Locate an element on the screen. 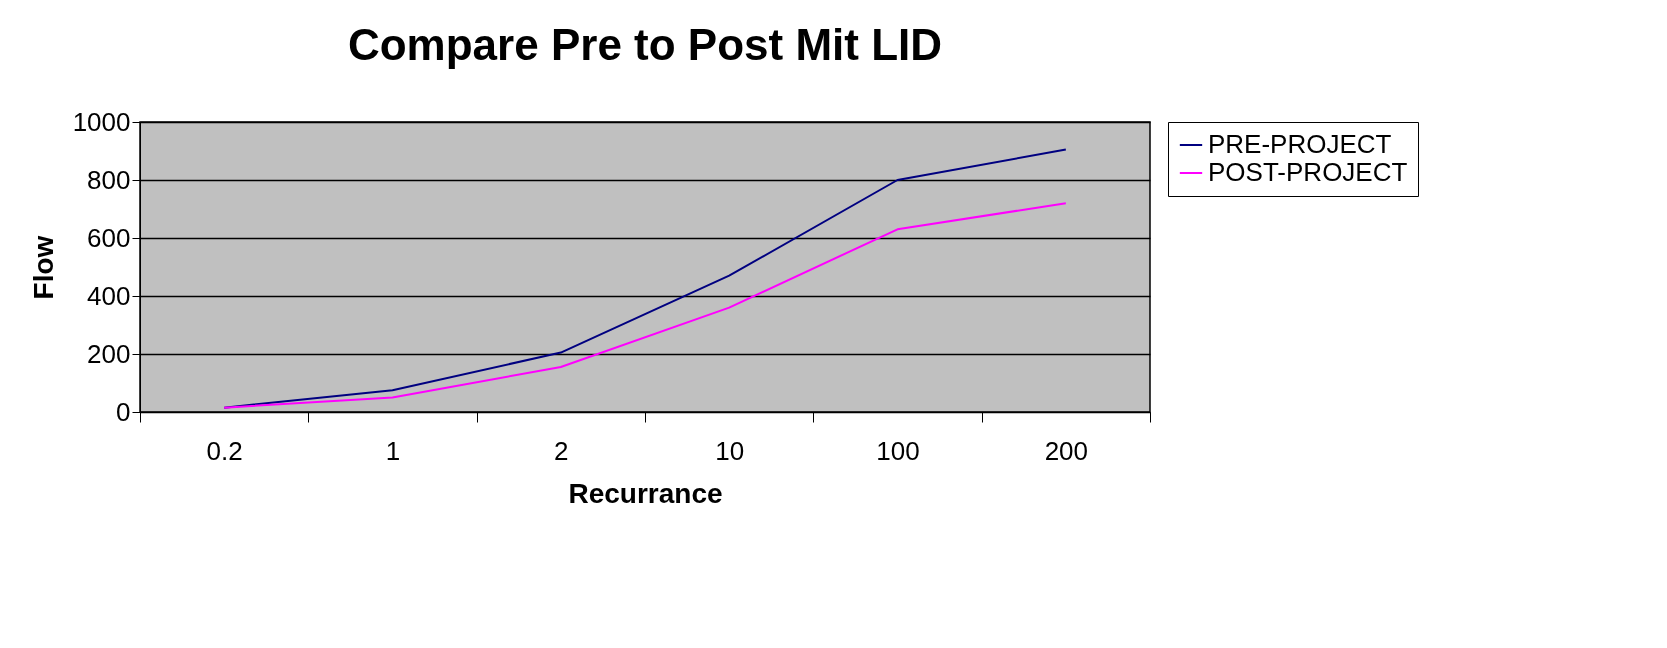 The width and height of the screenshot is (1667, 648). x-tick-label: 10 is located at coordinates (730, 450).